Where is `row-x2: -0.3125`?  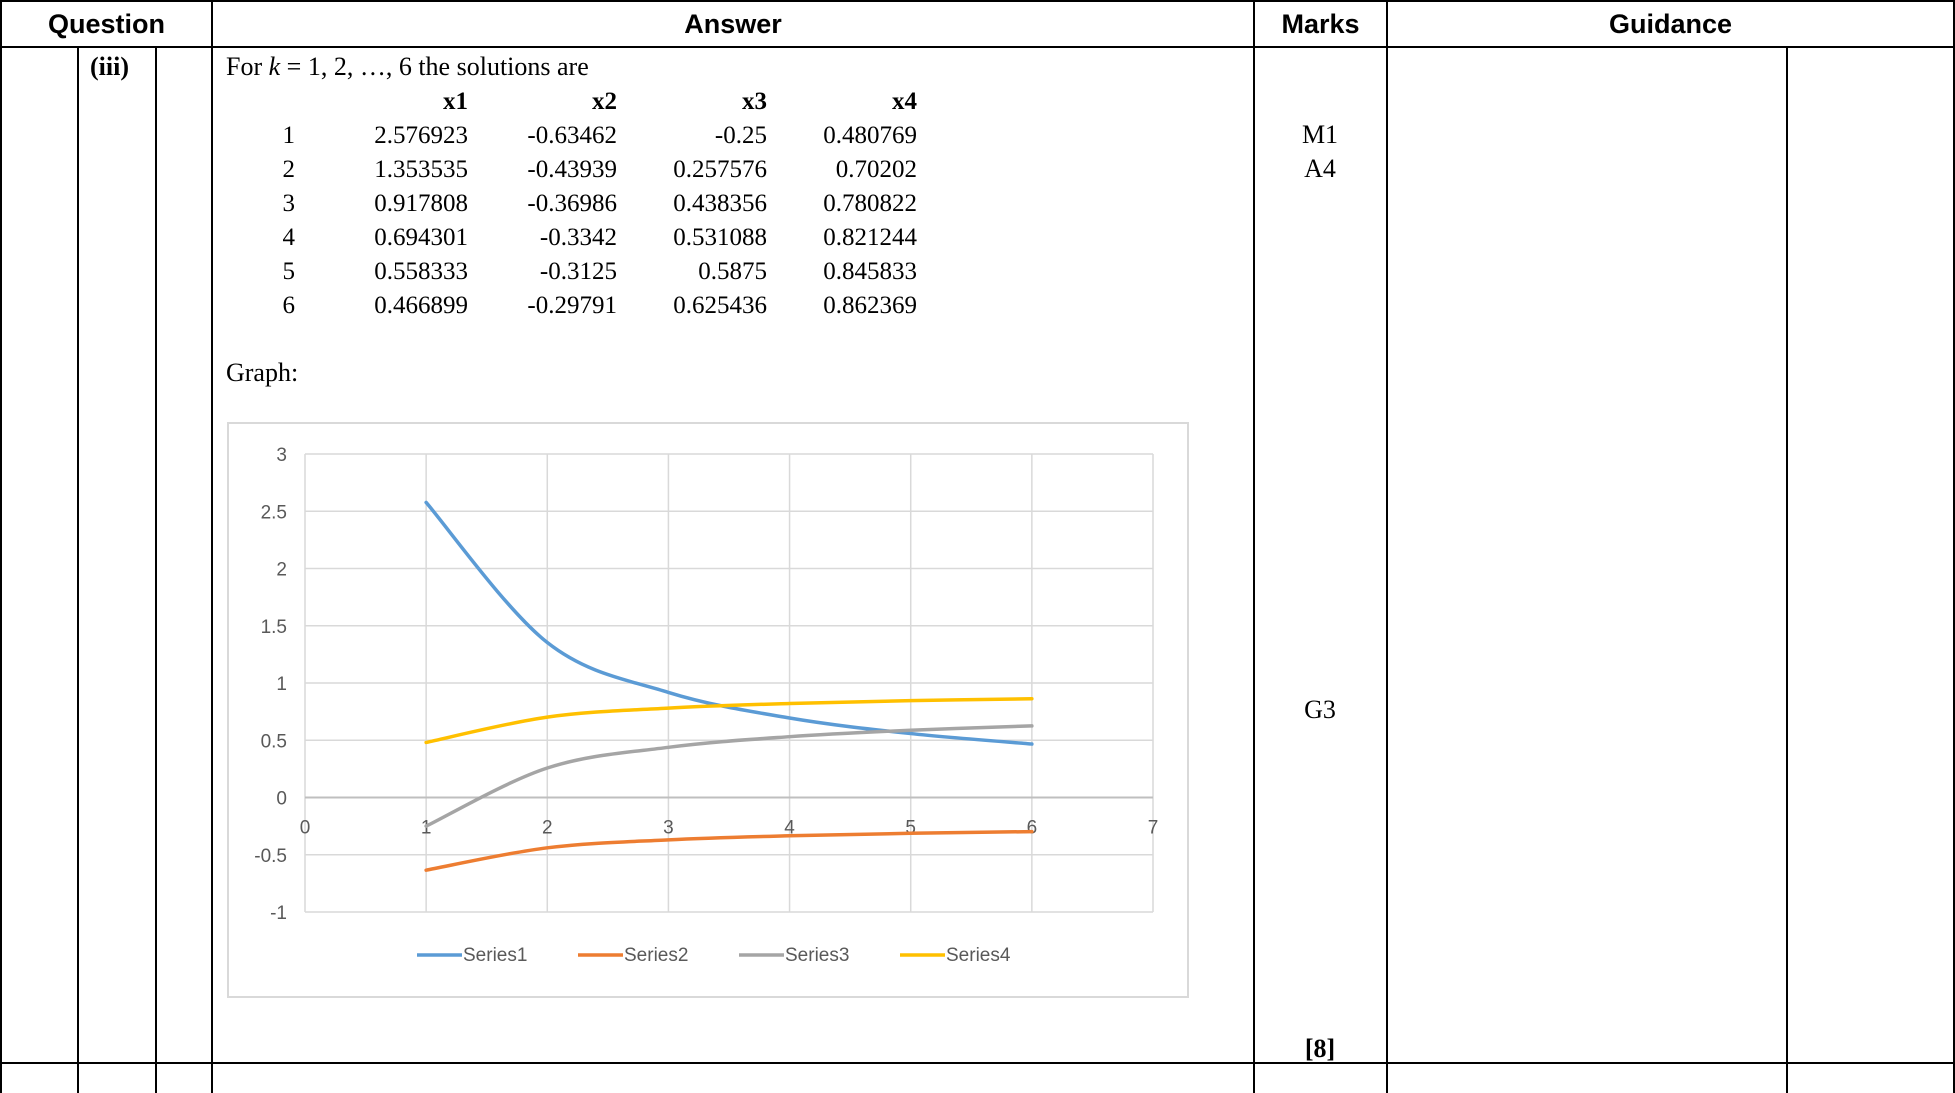 row-x2: -0.3125 is located at coordinates (578, 271).